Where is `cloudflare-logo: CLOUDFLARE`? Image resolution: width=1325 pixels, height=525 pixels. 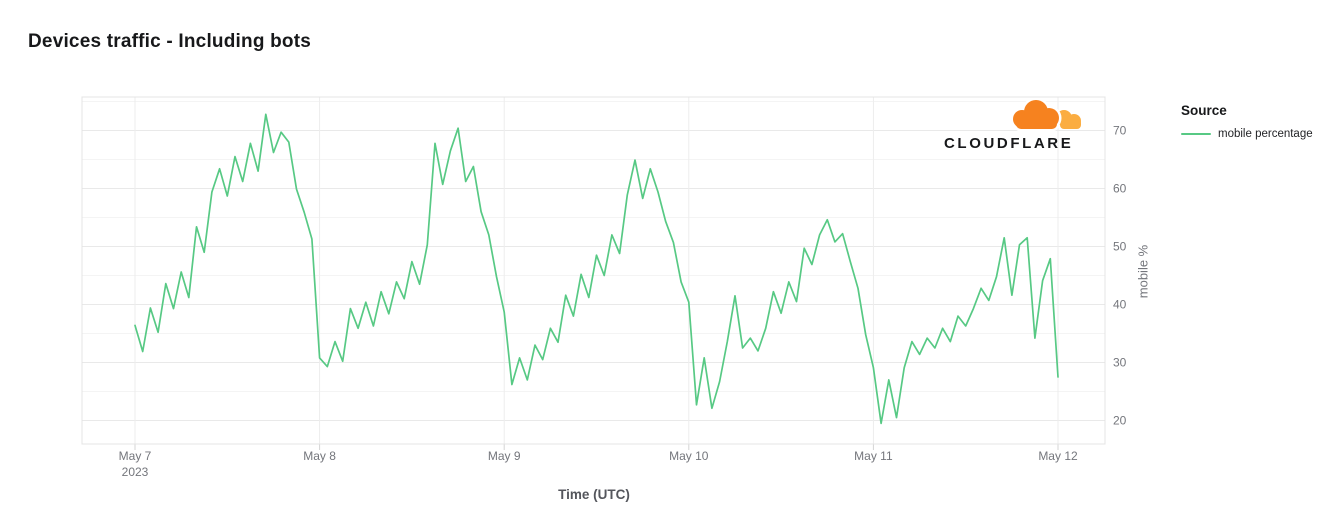
cloudflare-logo: CLOUDFLARE is located at coordinates (1015, 124).